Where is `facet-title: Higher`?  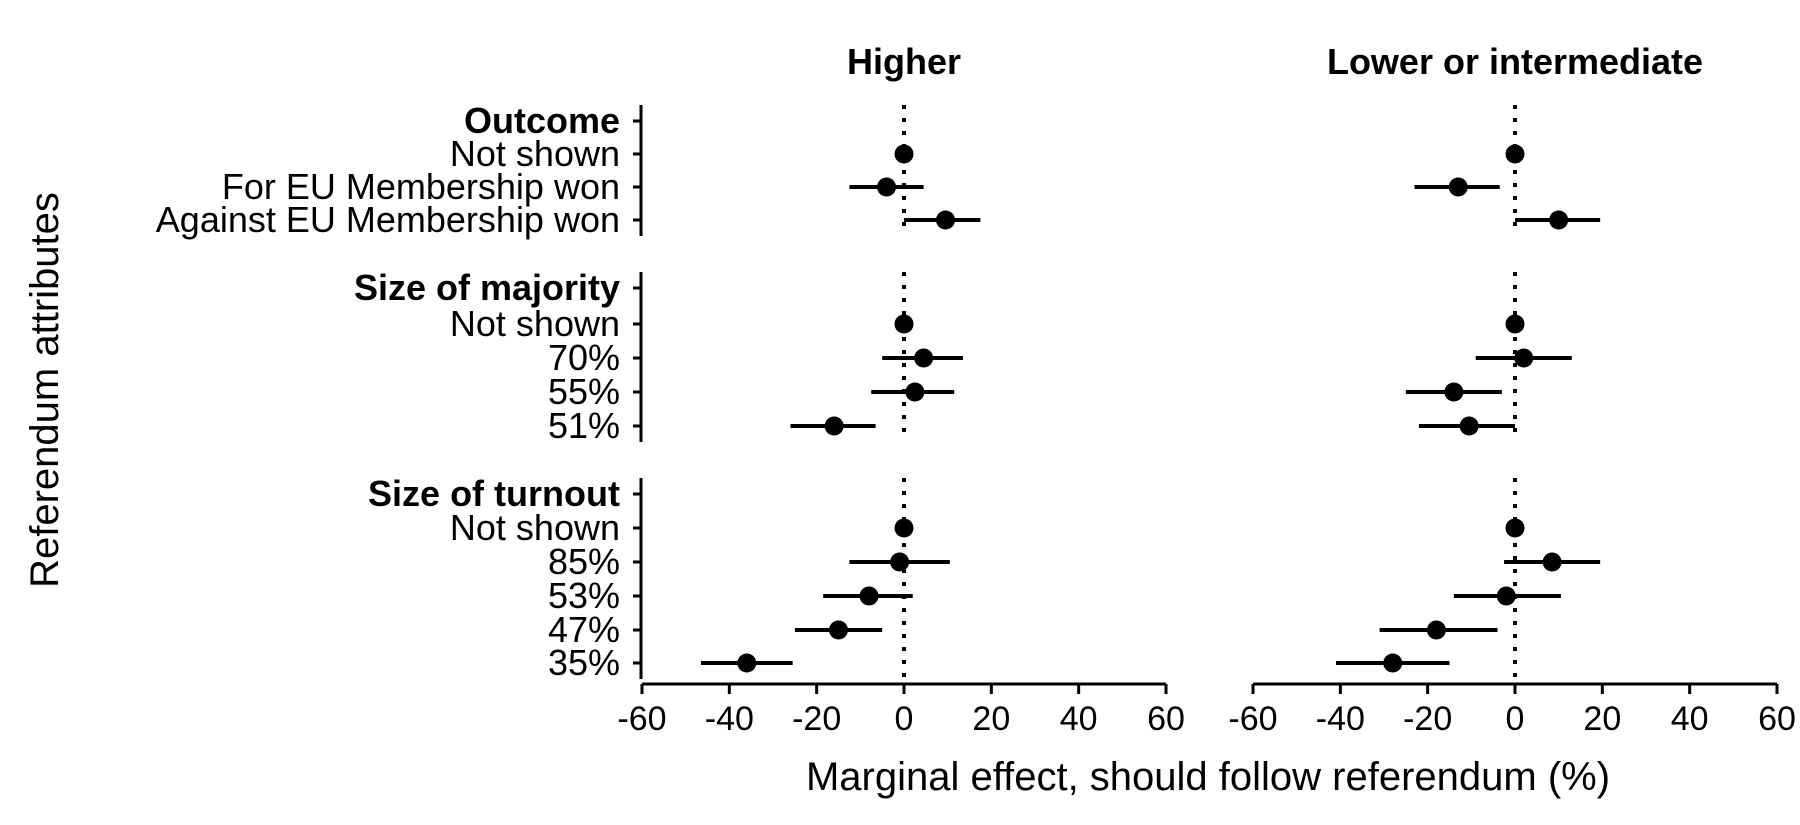 facet-title: Higher is located at coordinates (904, 61).